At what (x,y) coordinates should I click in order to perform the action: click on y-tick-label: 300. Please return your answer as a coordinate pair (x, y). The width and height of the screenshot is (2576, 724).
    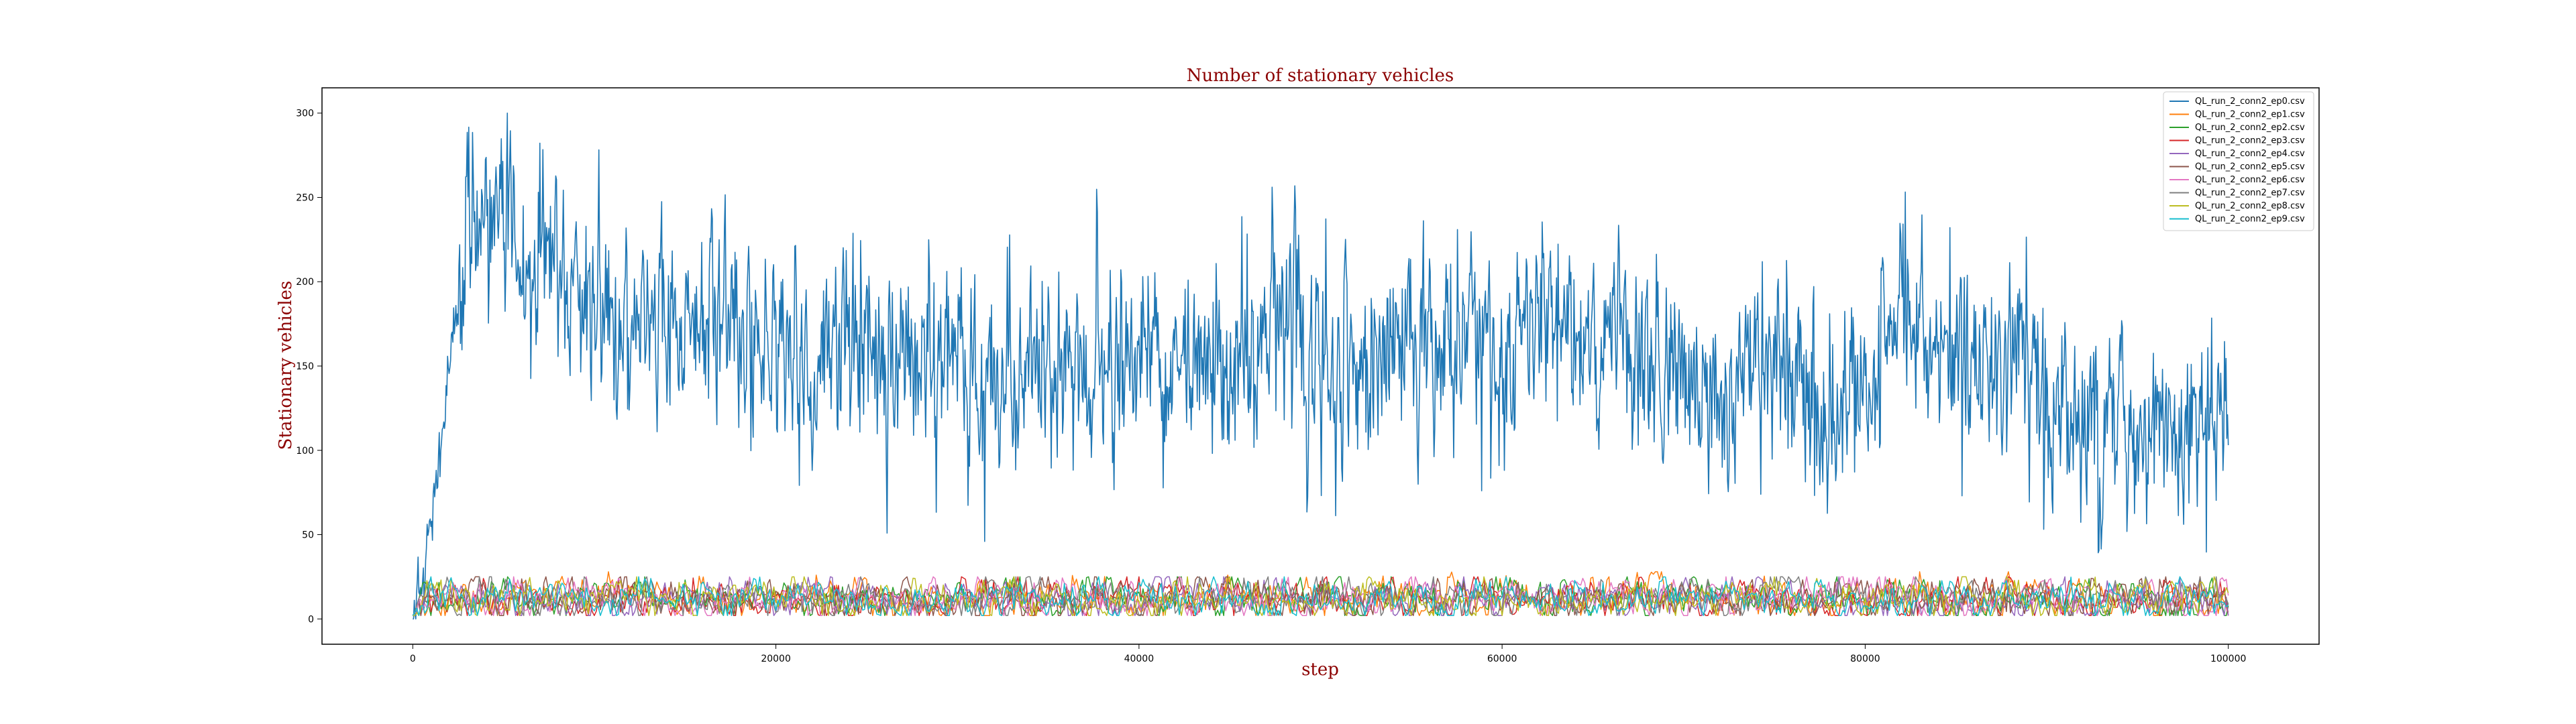
    Looking at the image, I should click on (305, 114).